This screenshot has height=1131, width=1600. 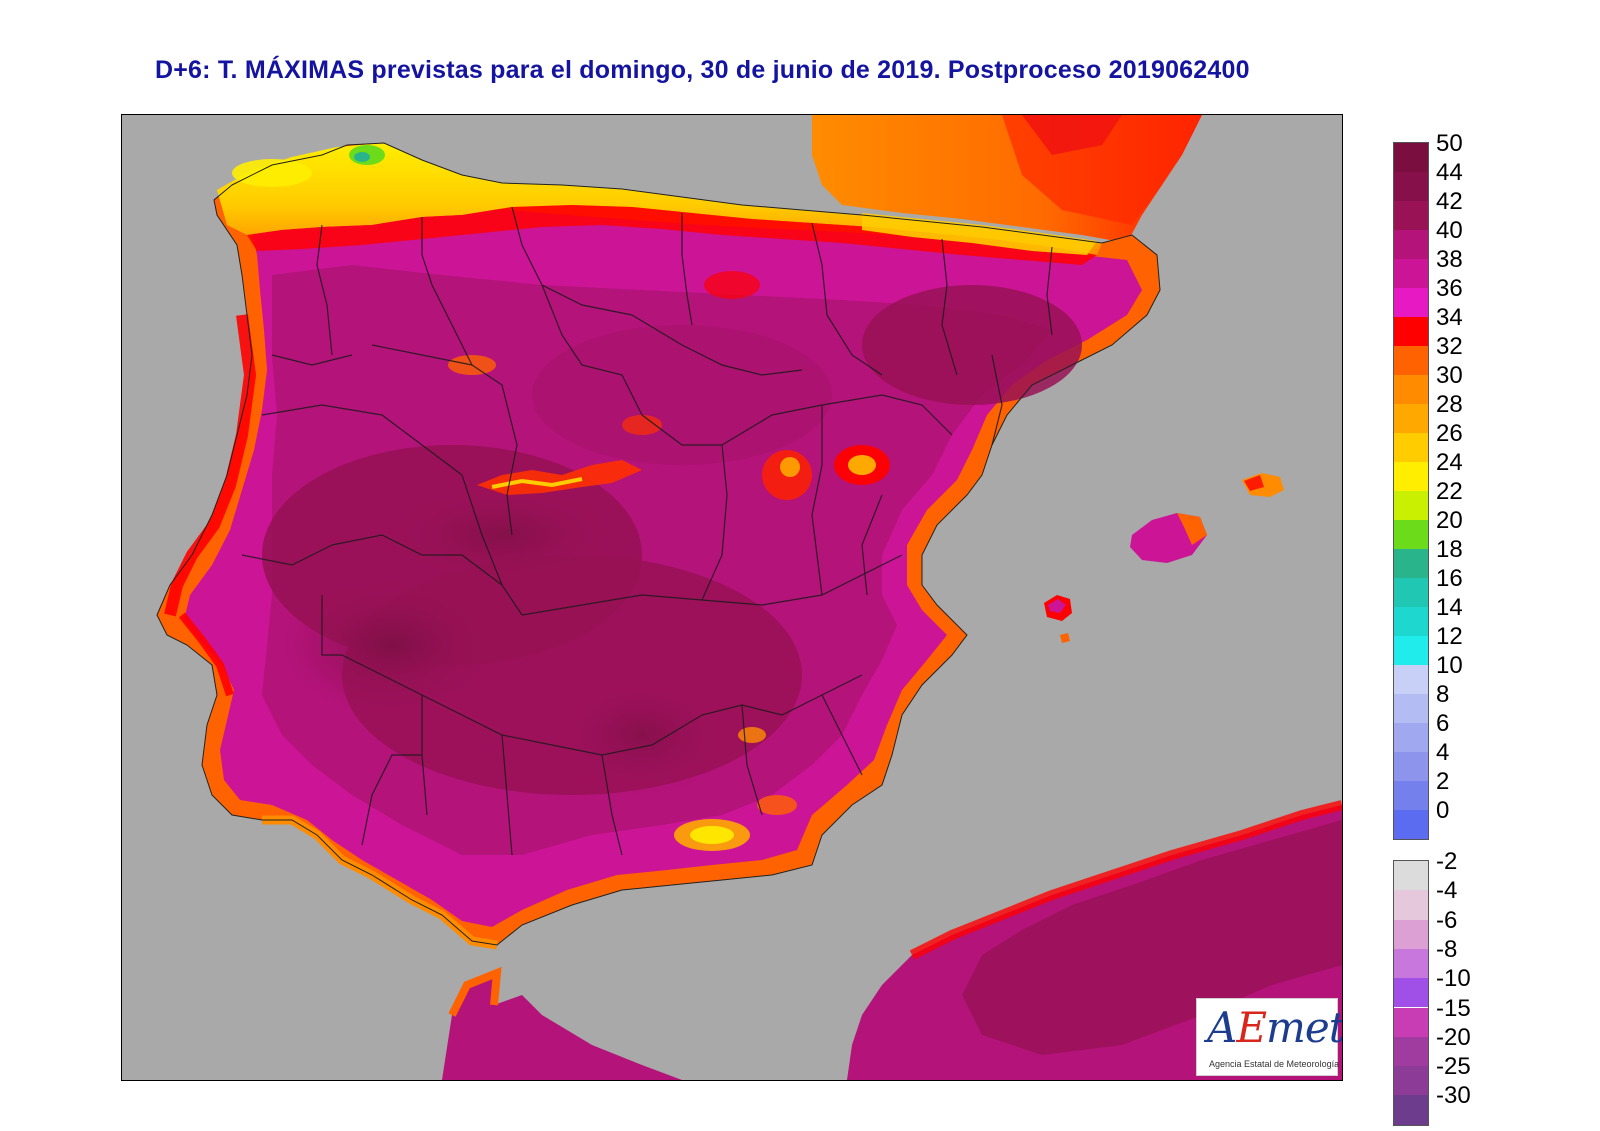 I want to click on legend-label: 50, so click(x=1449, y=143).